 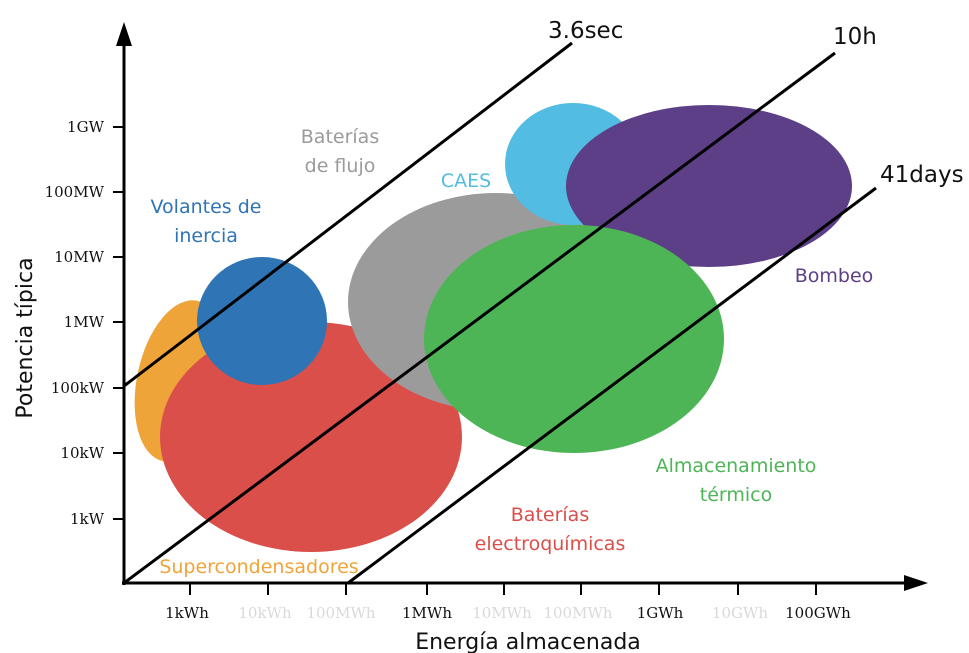 What do you see at coordinates (79, 257) in the screenshot?
I see `y-tick-label: 10MW` at bounding box center [79, 257].